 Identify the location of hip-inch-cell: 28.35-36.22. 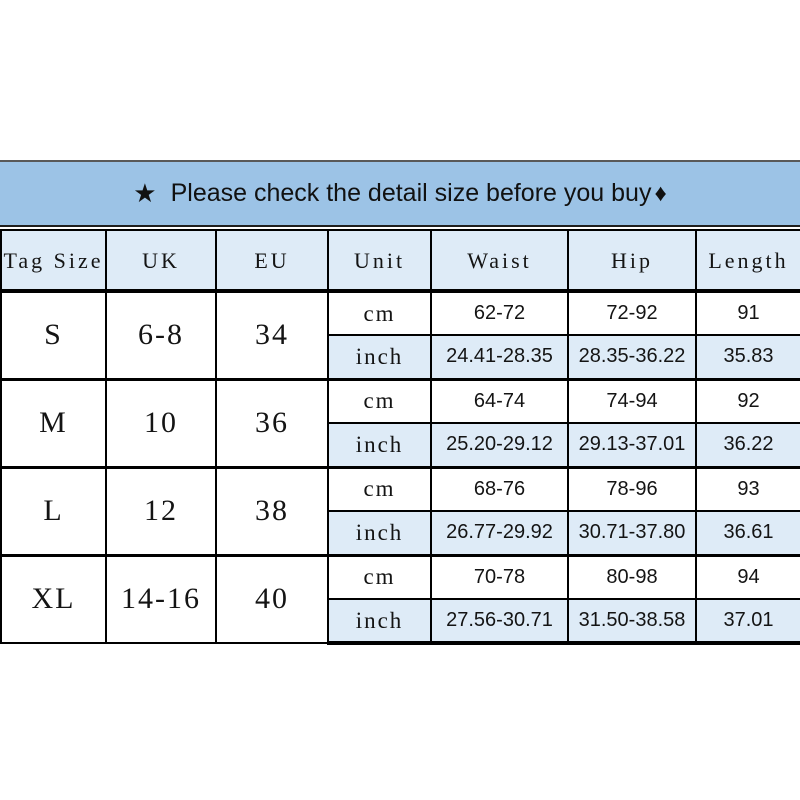
(632, 357).